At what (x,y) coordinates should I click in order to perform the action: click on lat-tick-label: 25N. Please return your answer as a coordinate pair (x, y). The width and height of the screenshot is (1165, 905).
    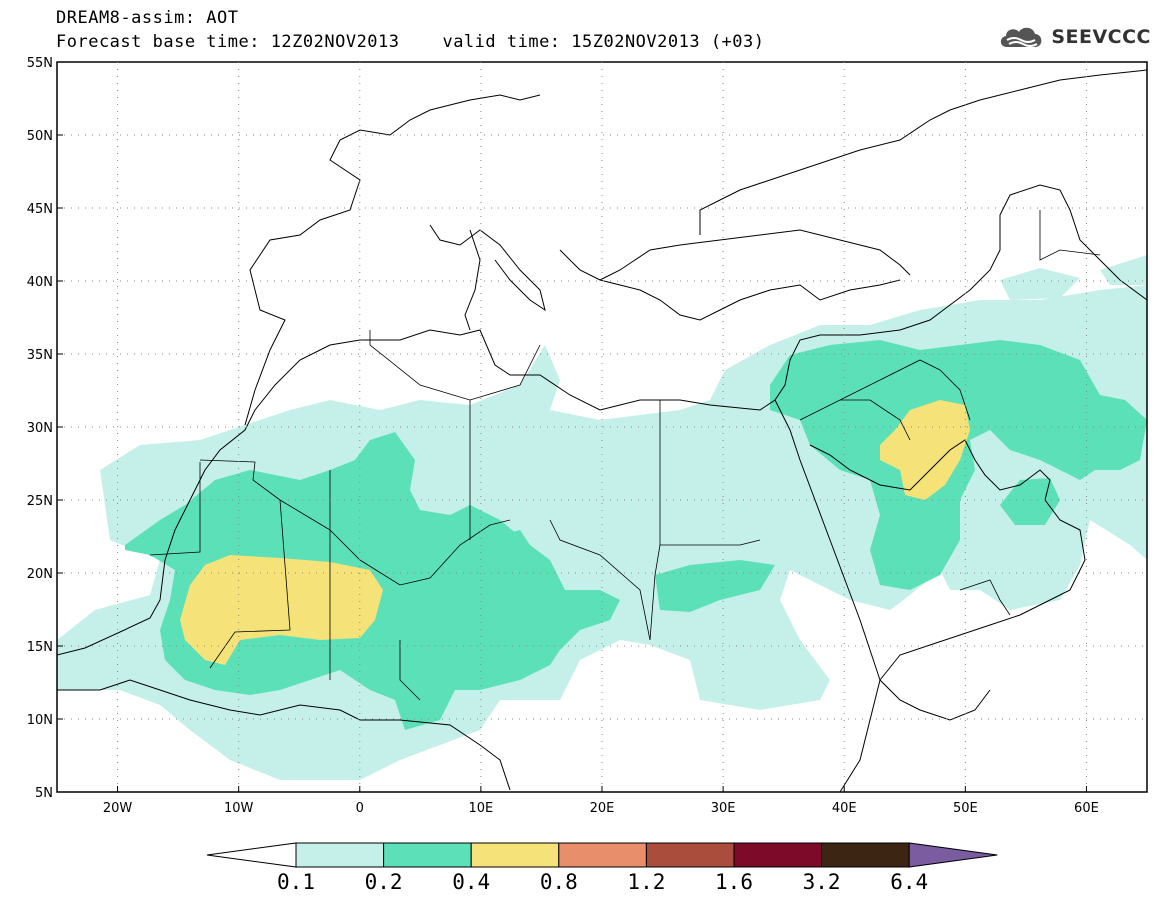
    Looking at the image, I should click on (40, 501).